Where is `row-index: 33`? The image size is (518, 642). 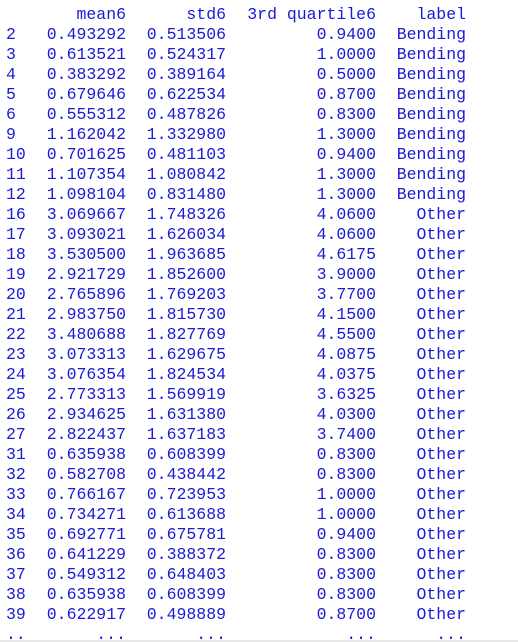
row-index: 33 is located at coordinates (16, 494).